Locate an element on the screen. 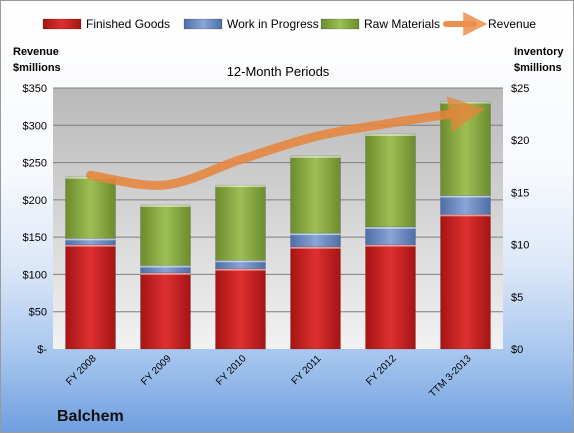 The width and height of the screenshot is (574, 433). company-name: Balchem is located at coordinates (90, 416).